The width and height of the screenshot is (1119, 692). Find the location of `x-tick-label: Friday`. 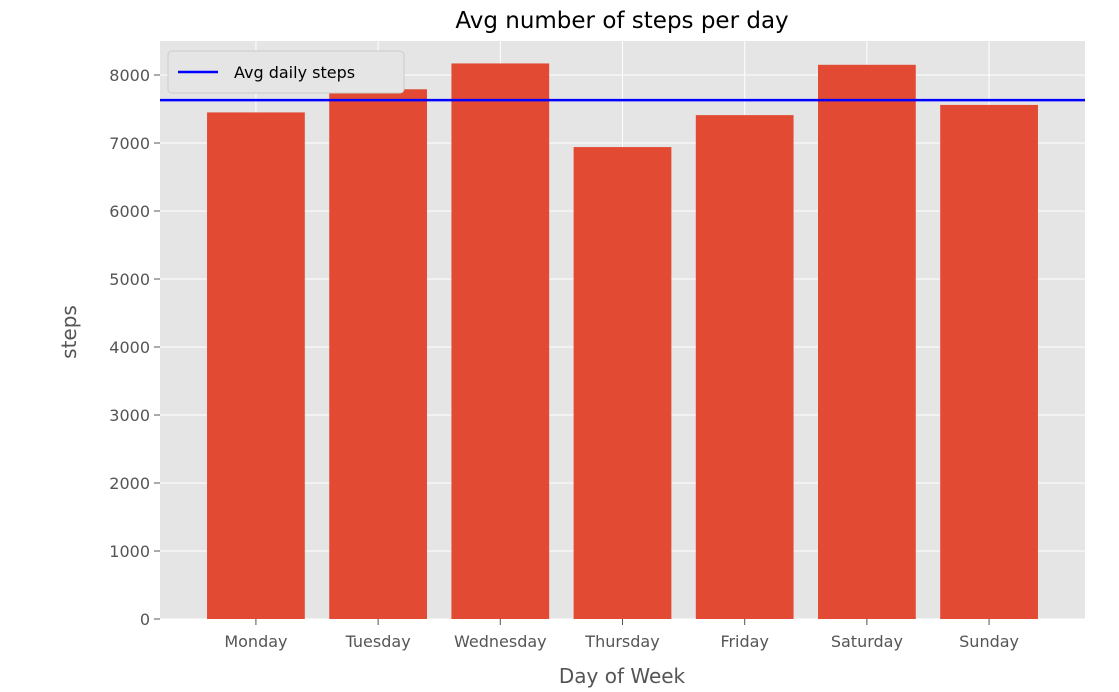

x-tick-label: Friday is located at coordinates (744, 641).